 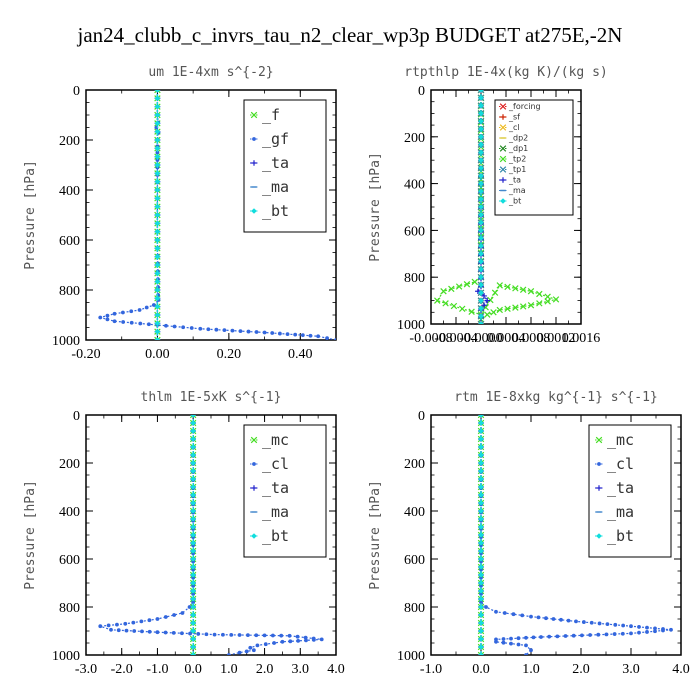 I want to click on x-tick-label: -0.0000, so click(x=480, y=338).